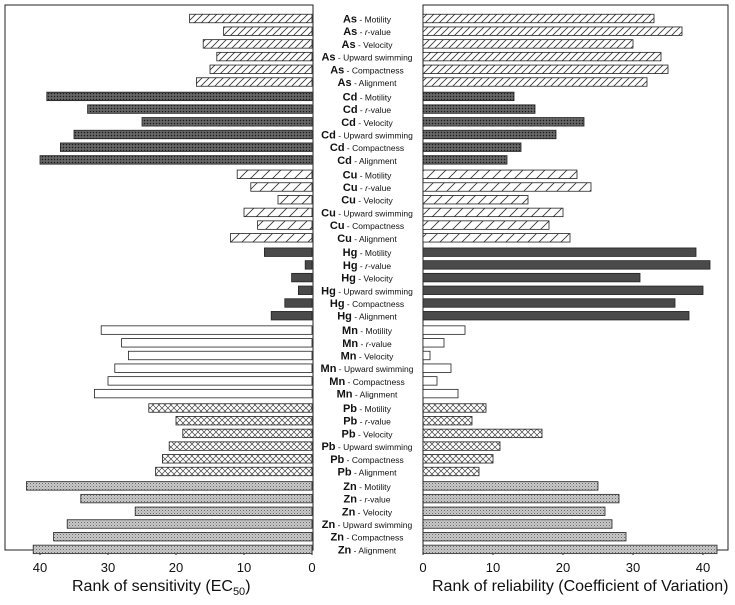 Image resolution: width=735 pixels, height=605 pixels. I want to click on sensitivity-axis-title: Rank of sensitivity (EC50), so click(161, 588).